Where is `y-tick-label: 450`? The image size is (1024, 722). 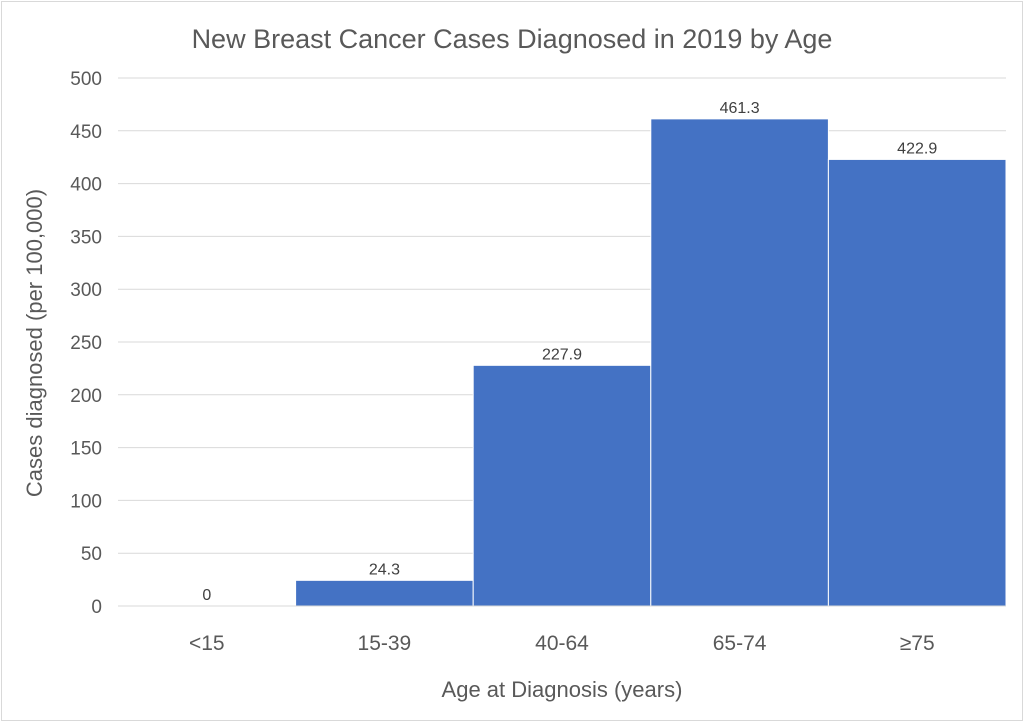
y-tick-label: 450 is located at coordinates (86, 132).